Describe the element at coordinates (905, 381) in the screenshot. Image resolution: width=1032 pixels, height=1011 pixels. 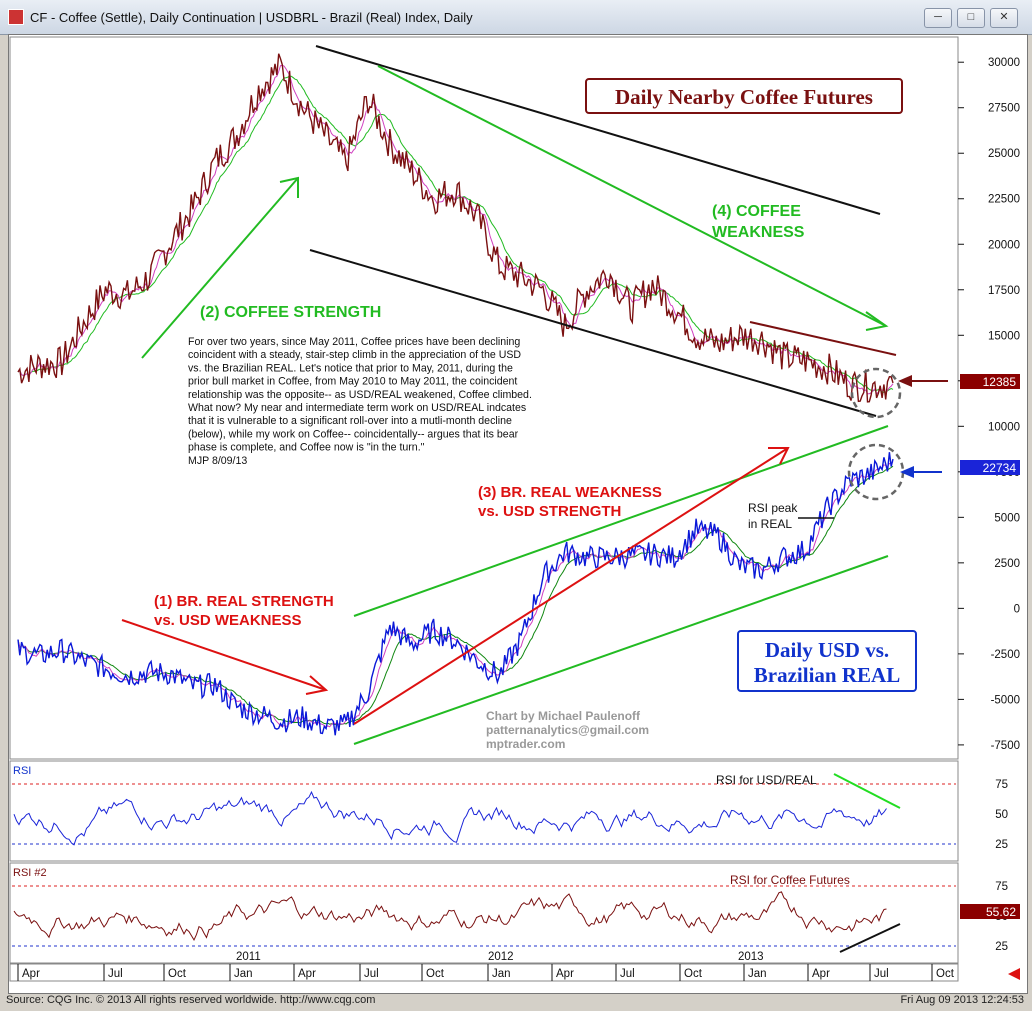
I see `coffee-pointer-head` at that location.